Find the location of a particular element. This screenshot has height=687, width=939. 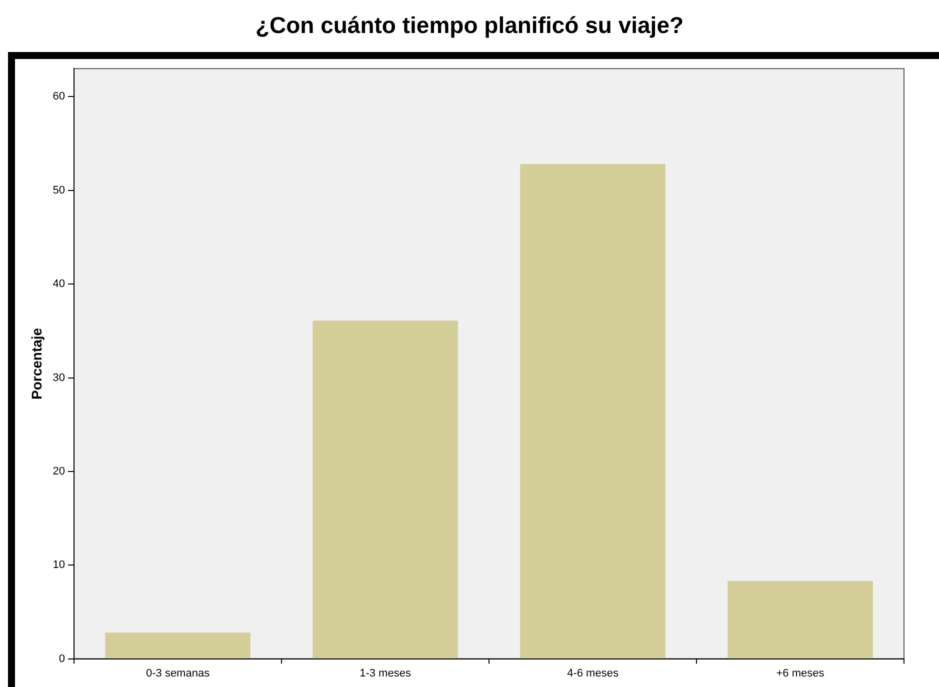

y-tick-label: 0 is located at coordinates (62, 658).